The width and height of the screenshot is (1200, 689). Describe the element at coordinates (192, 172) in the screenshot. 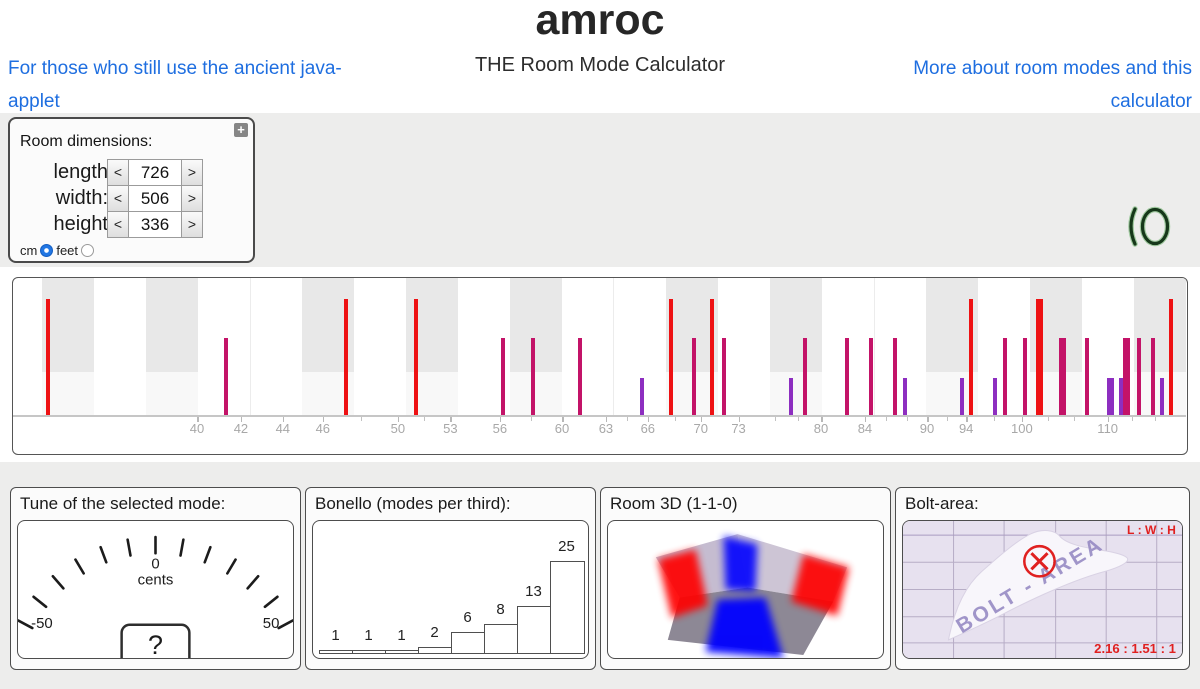

I see `length-increment-button: >` at that location.